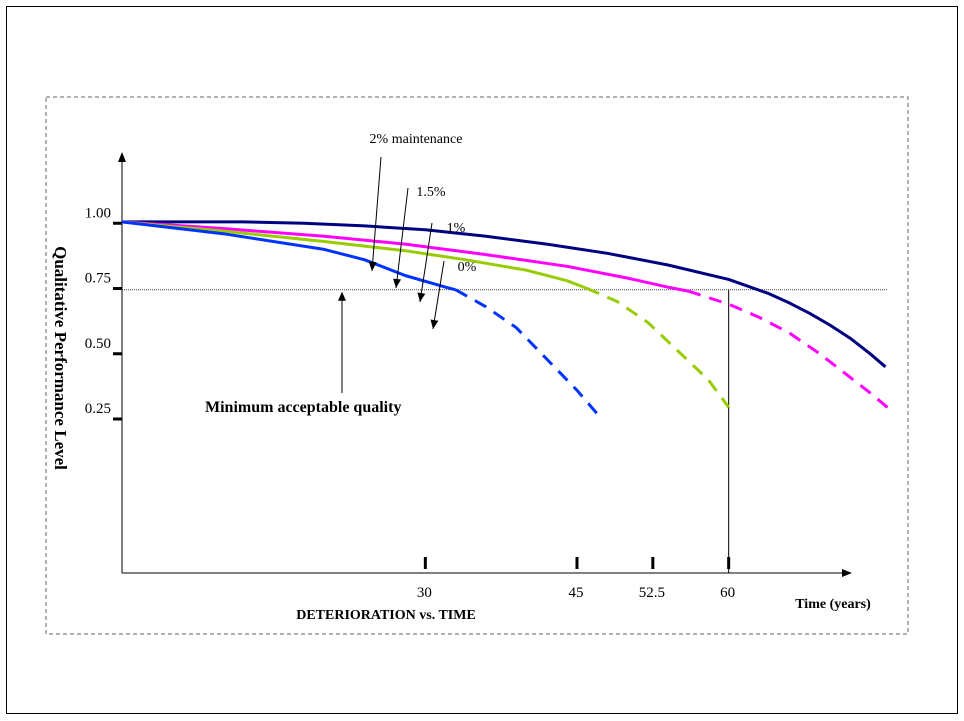 The width and height of the screenshot is (964, 721). I want to click on annotation-label: 0%, so click(467, 267).